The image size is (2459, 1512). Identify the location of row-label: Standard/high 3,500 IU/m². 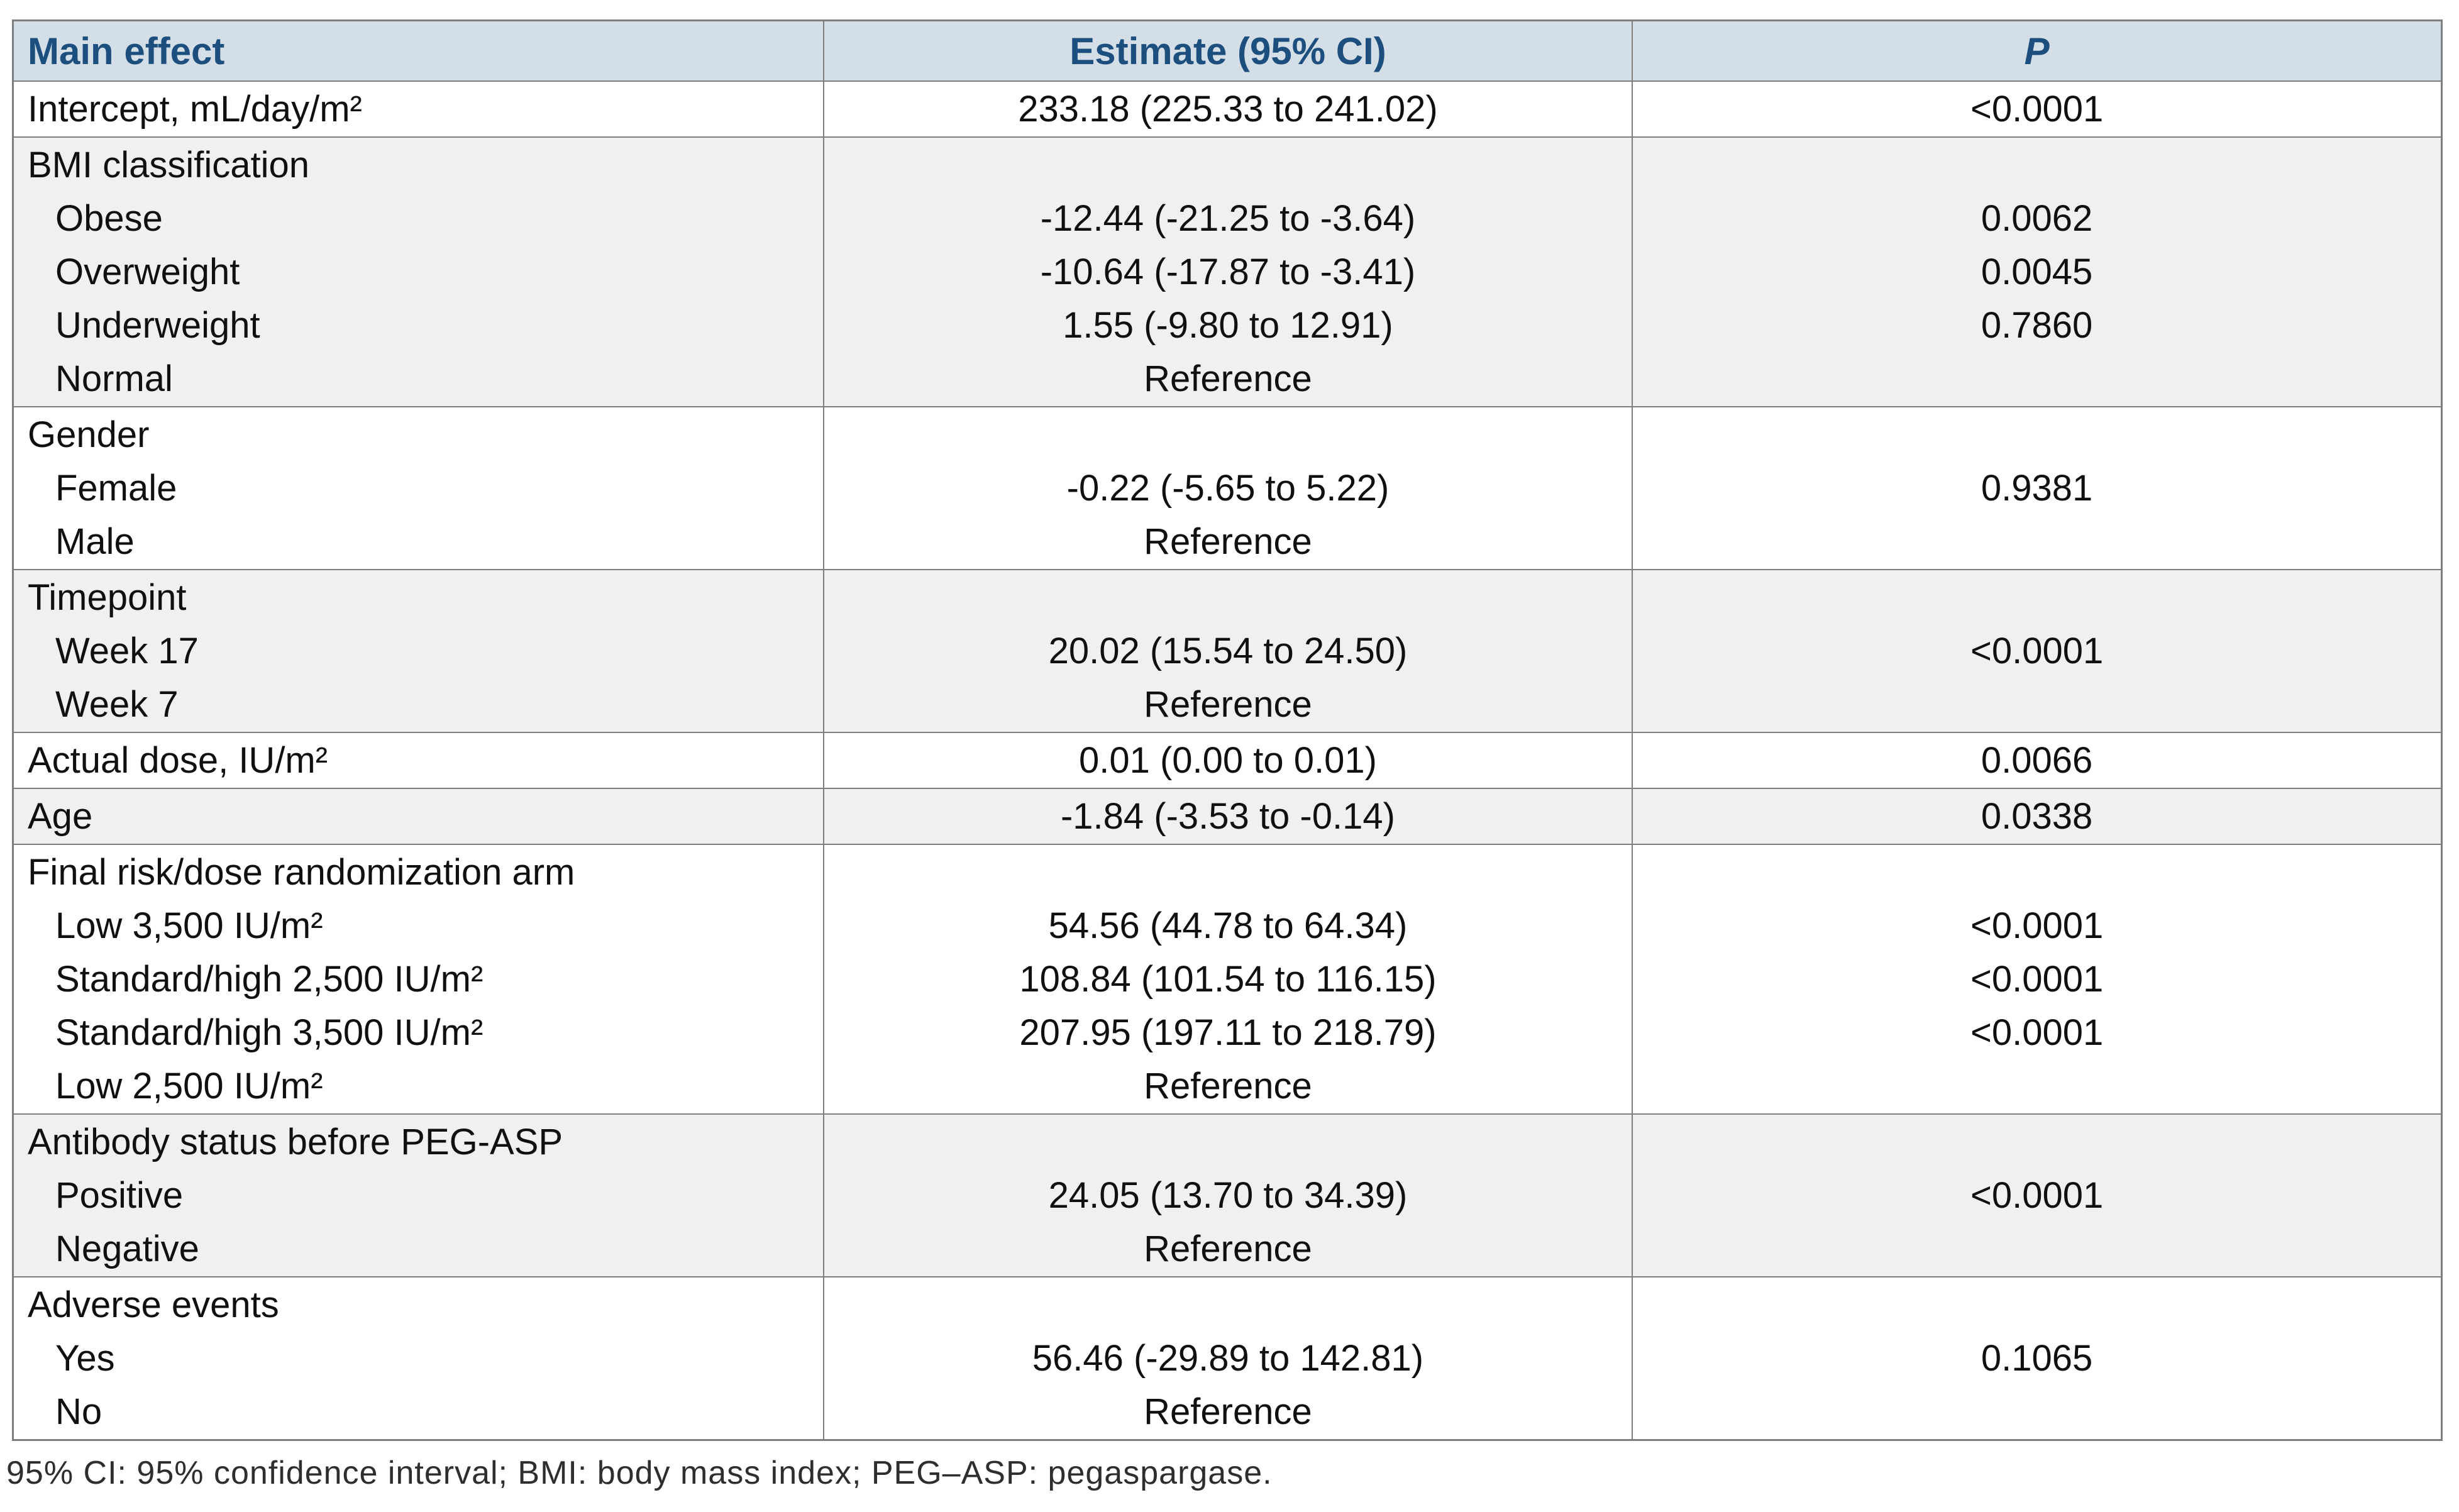
(269, 1032).